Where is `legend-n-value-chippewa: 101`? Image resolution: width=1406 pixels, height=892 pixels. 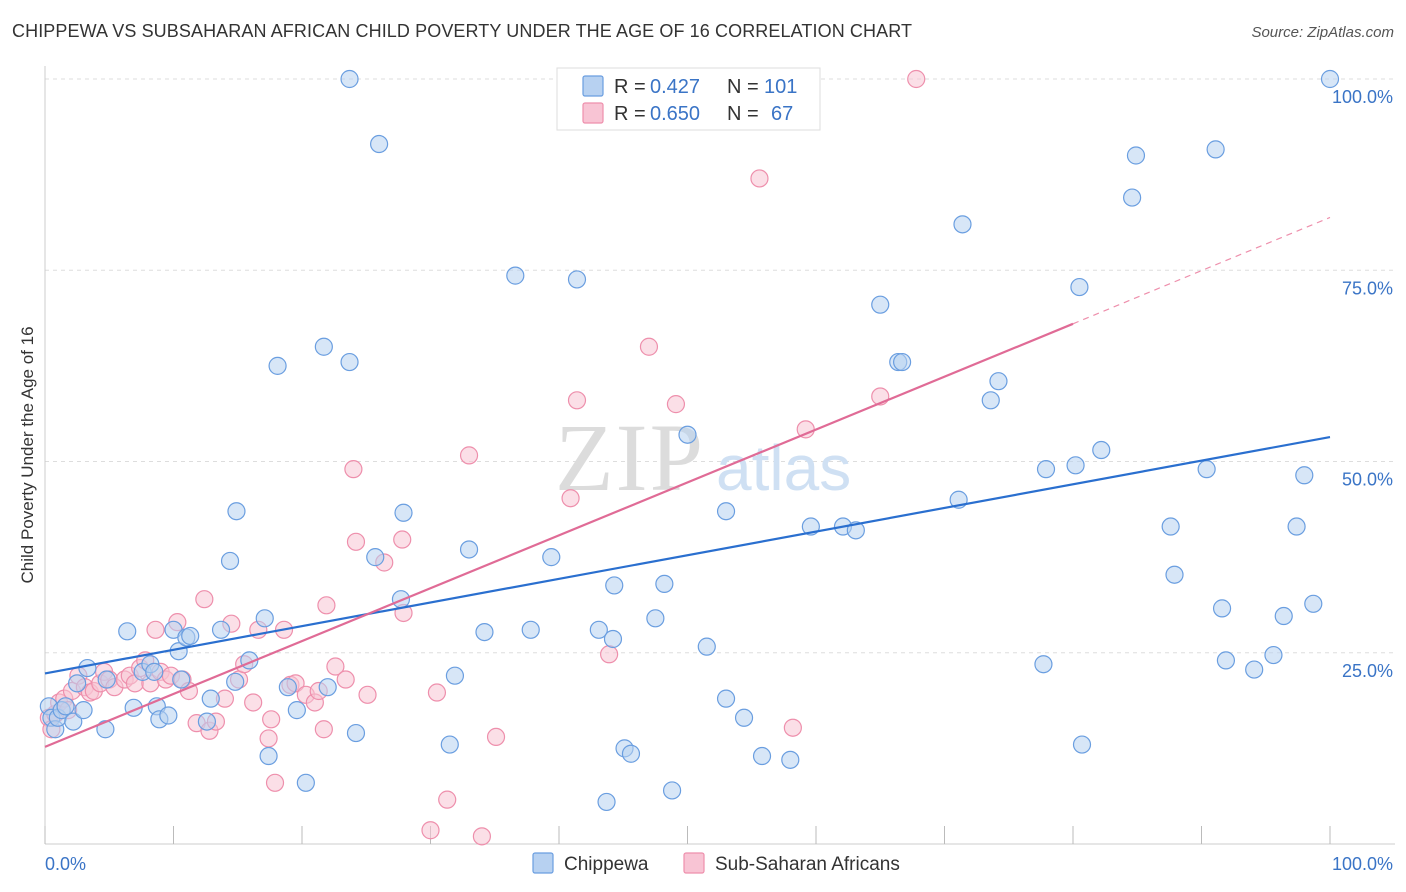
legend-n-value-chippewa: 101 is located at coordinates (780, 87).